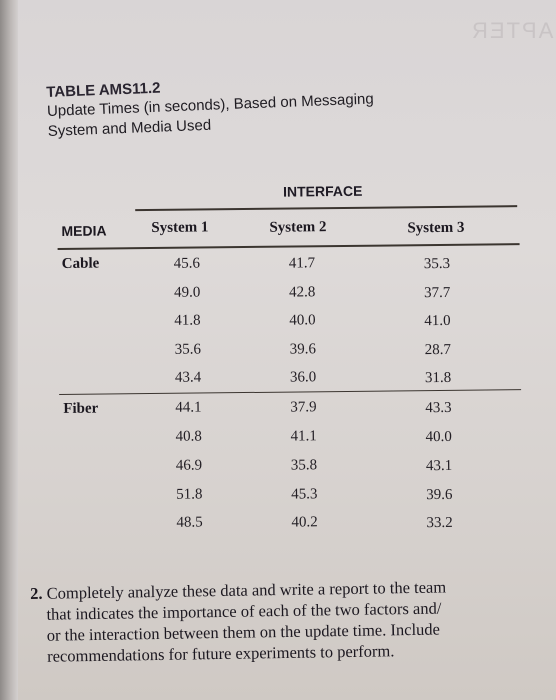  I want to click on table-cell: 43.1, so click(439, 466).